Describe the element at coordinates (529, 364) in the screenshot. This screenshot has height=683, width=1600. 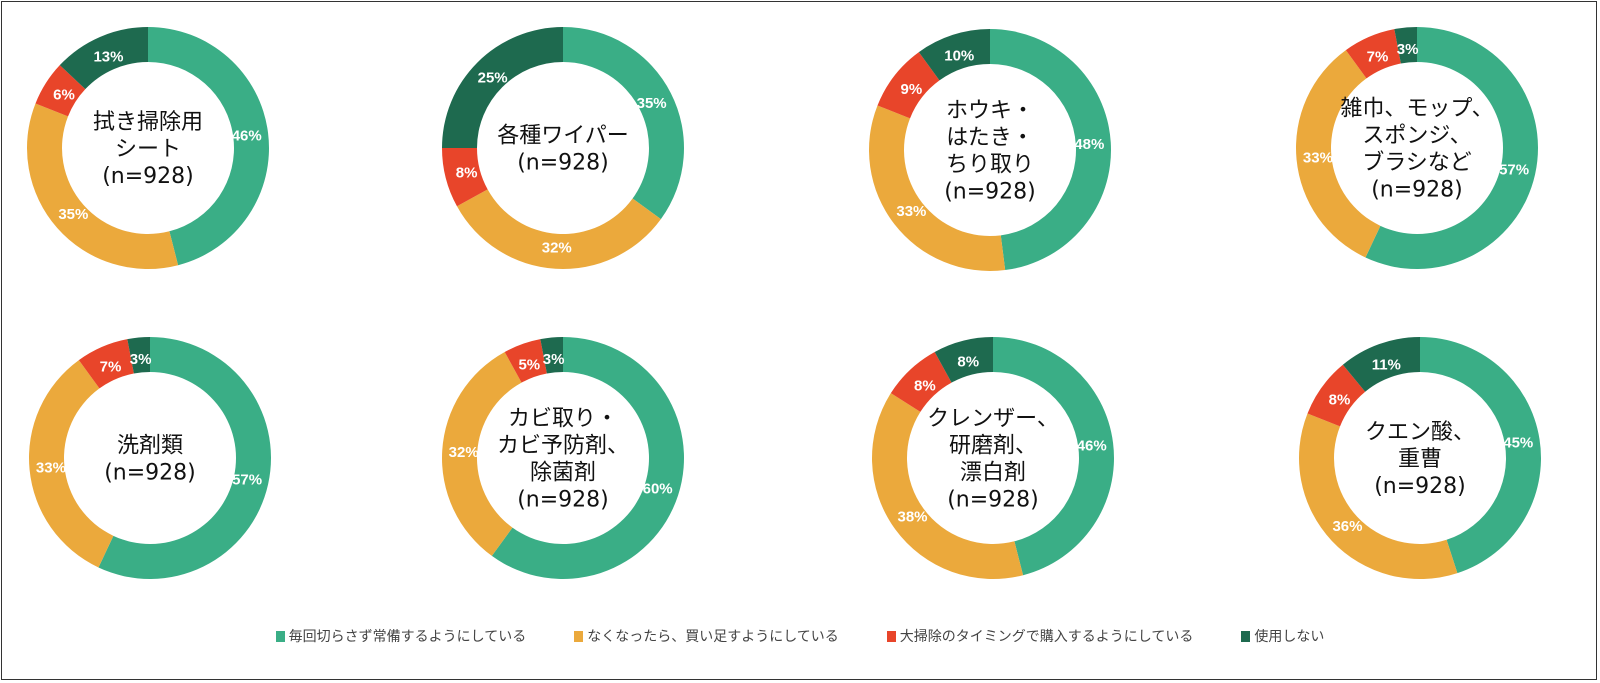
I see `data-label: 5%` at that location.